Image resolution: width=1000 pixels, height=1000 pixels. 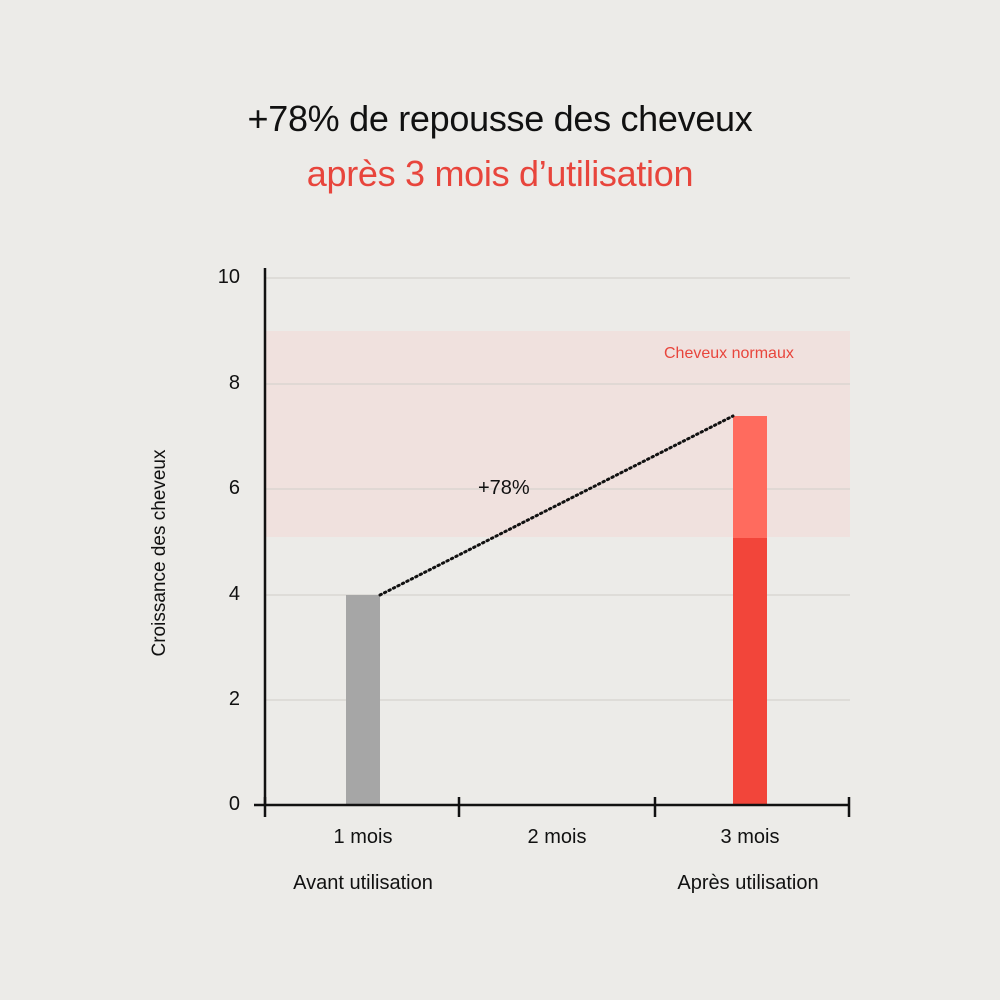 I want to click on y-tick-2: 2, so click(x=234, y=699).